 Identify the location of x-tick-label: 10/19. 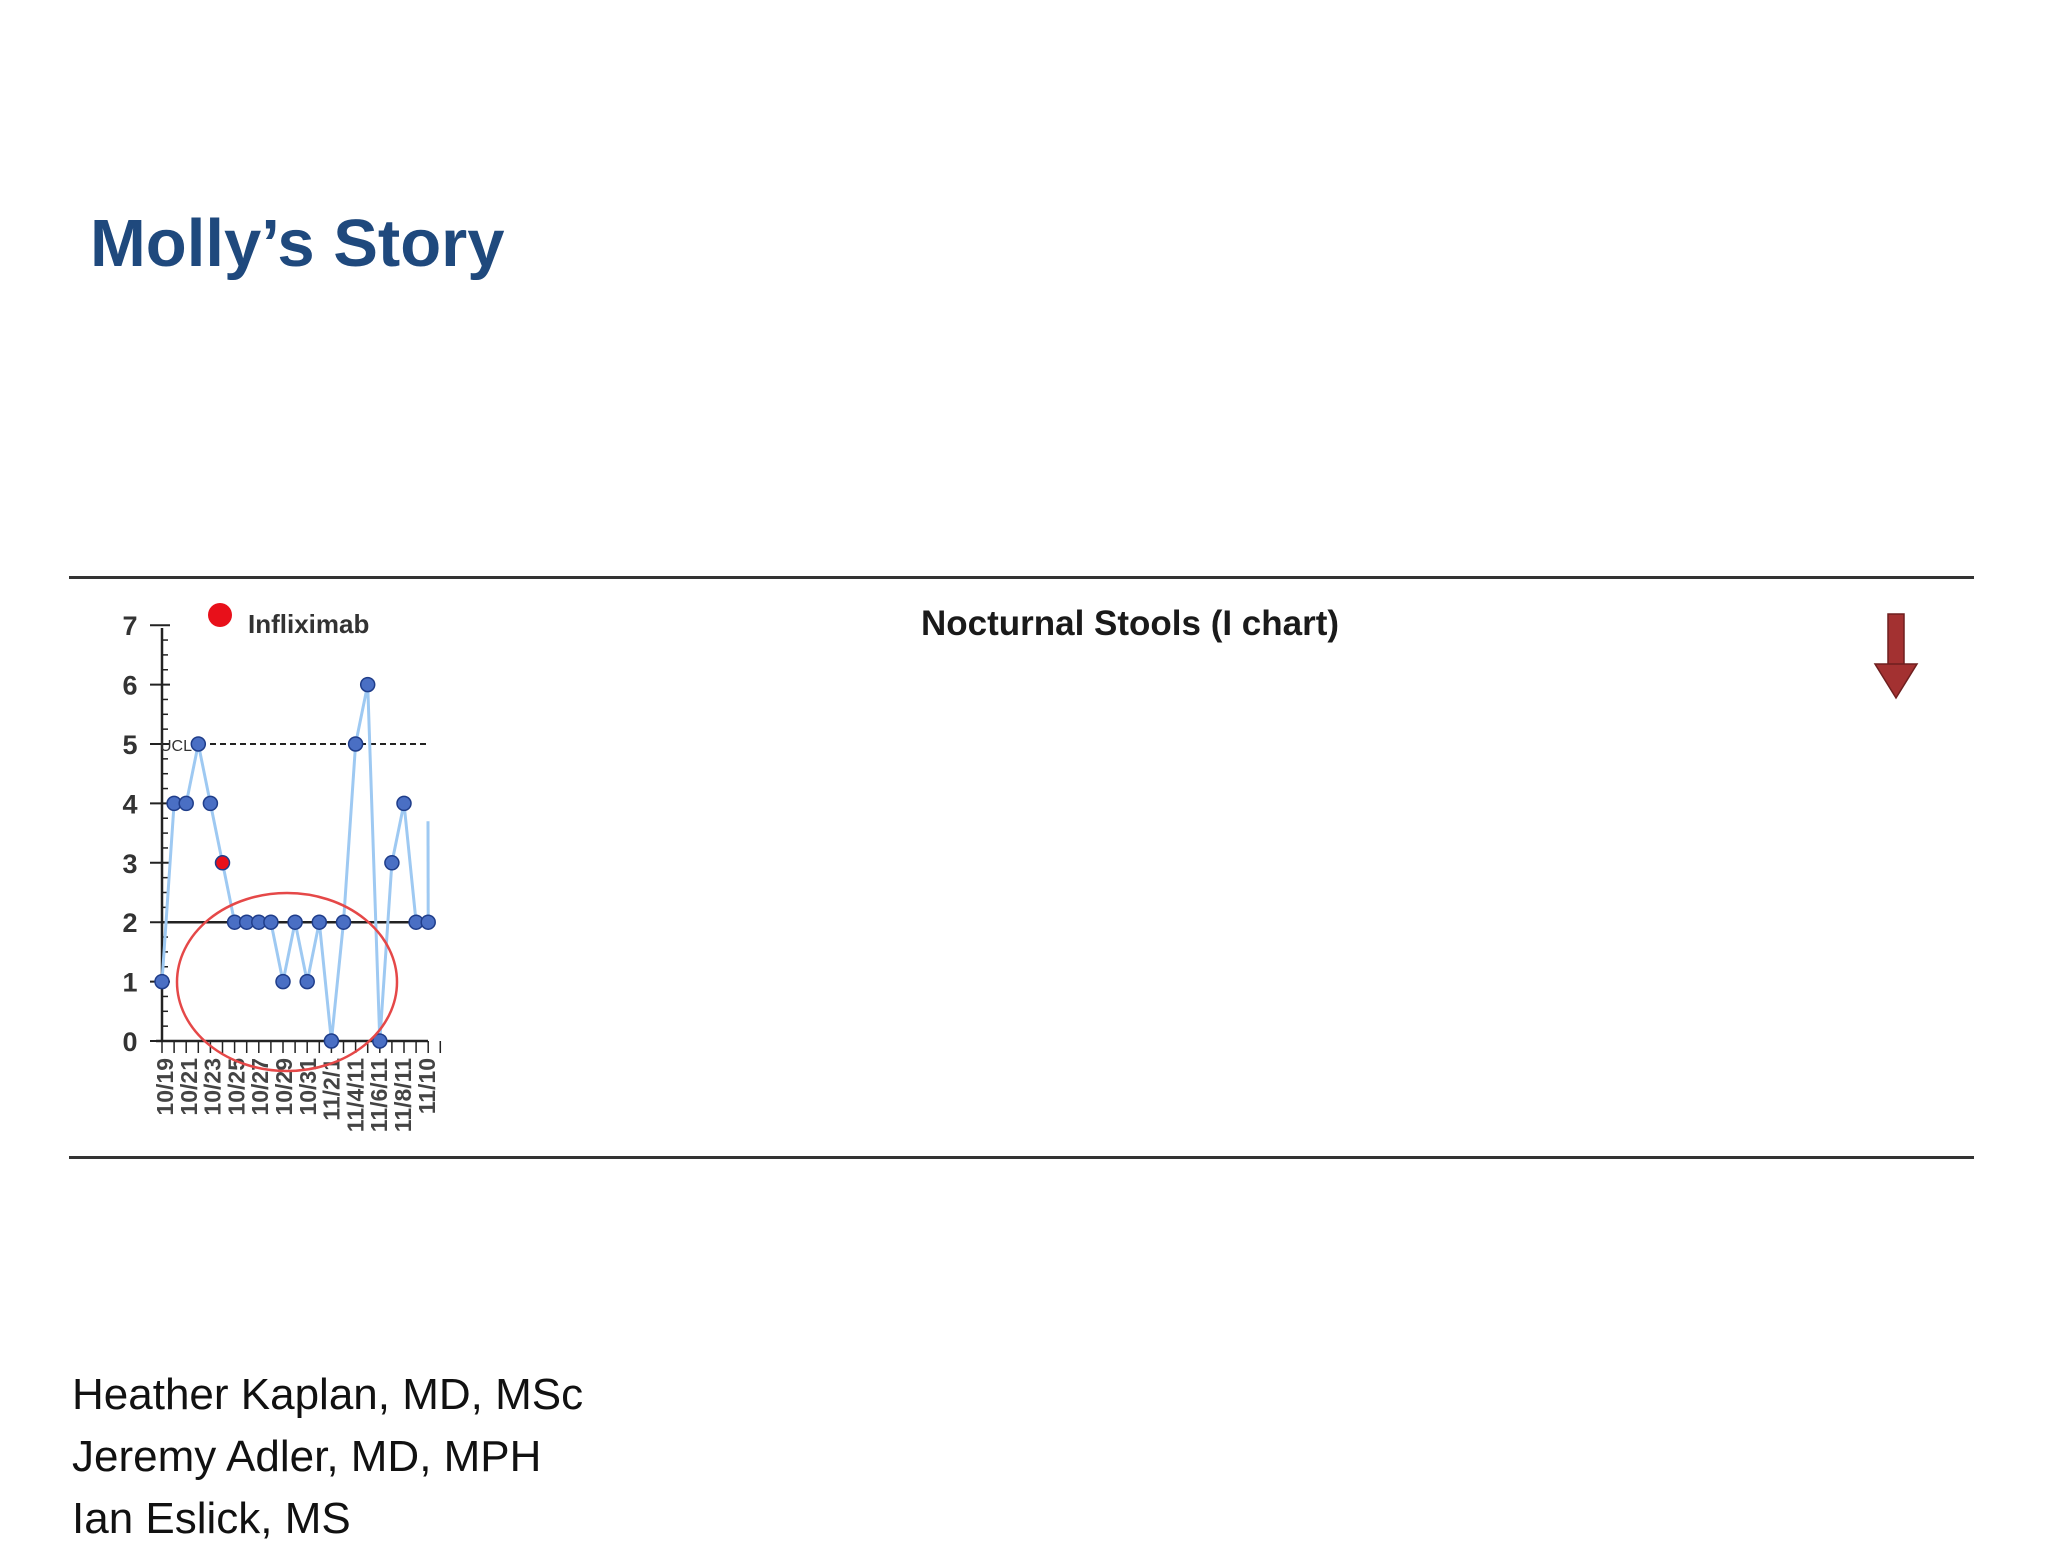
(165, 1087).